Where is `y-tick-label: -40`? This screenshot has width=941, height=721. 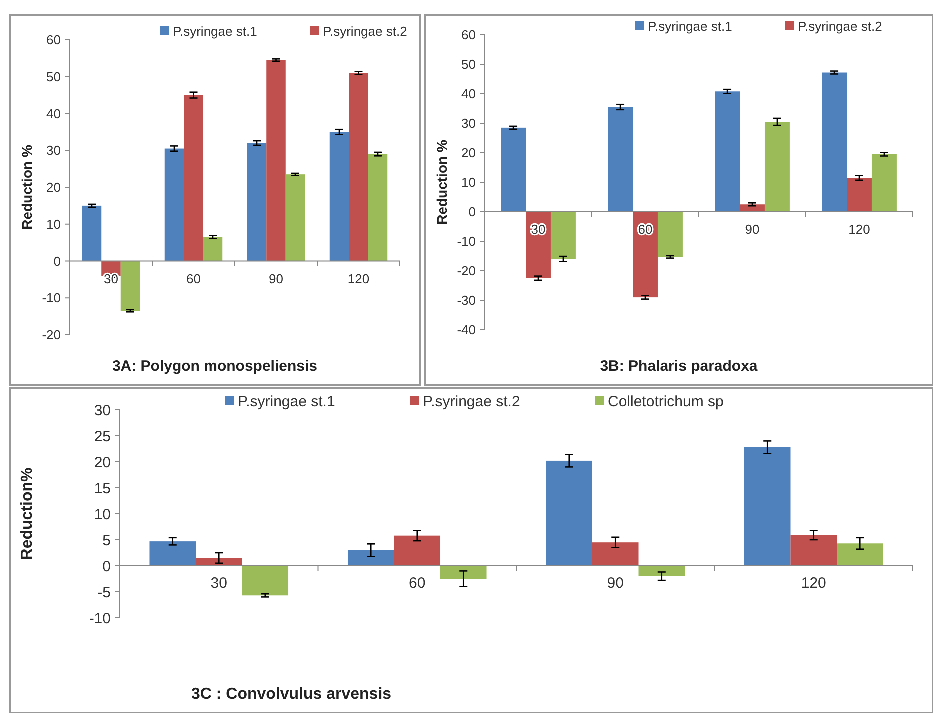 y-tick-label: -40 is located at coordinates (466, 330).